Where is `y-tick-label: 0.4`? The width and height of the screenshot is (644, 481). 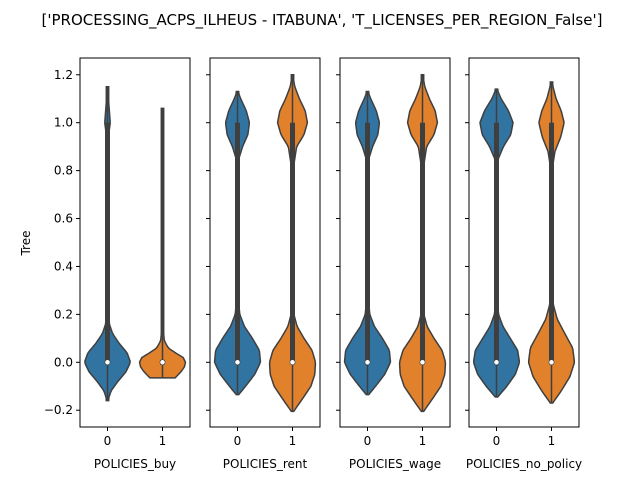
y-tick-label: 0.4 is located at coordinates (63, 266).